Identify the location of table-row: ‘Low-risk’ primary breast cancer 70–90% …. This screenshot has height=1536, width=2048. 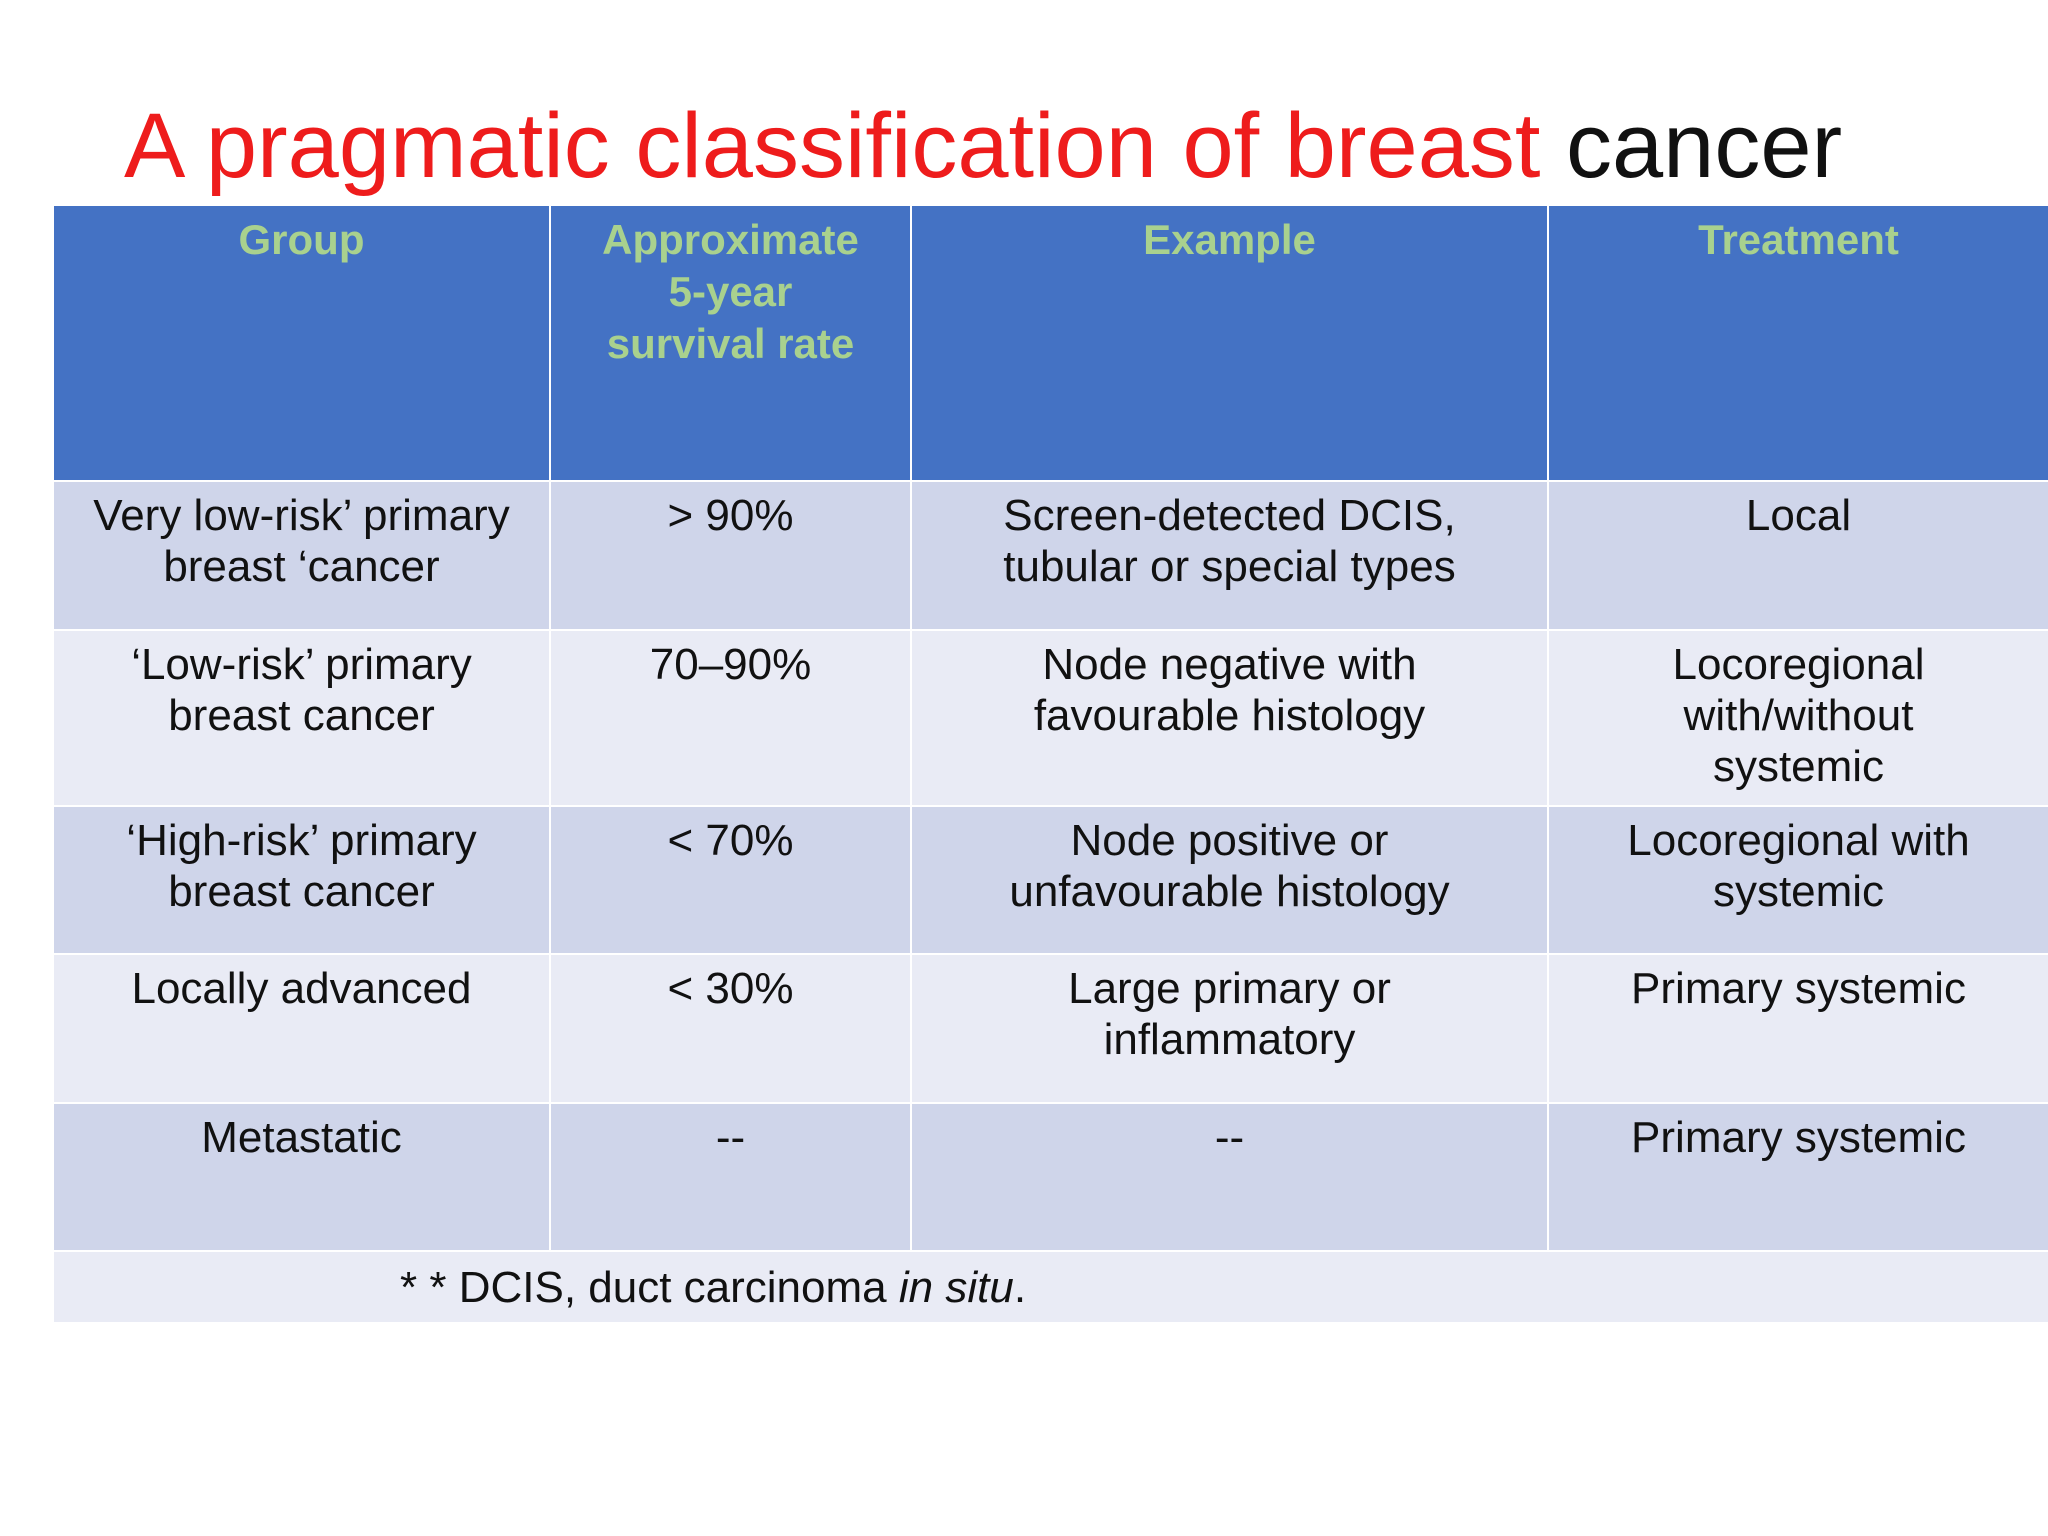
(1050, 718).